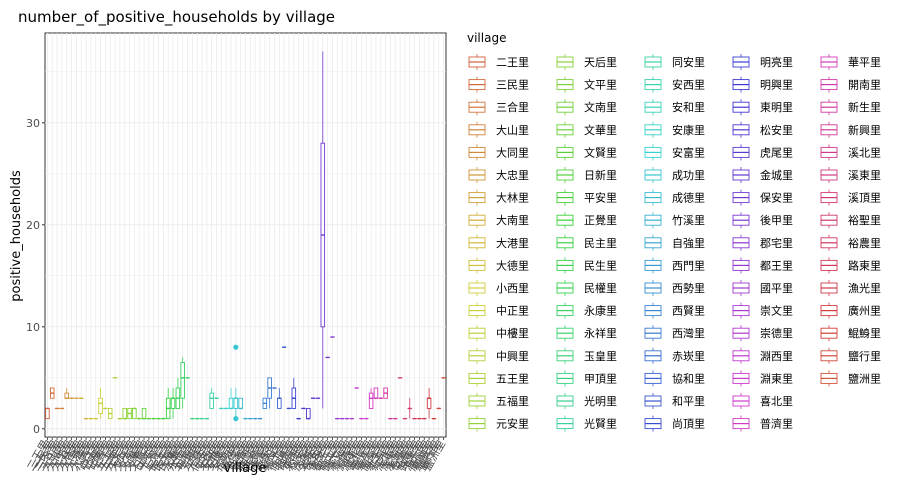  Describe the element at coordinates (176, 17) in the screenshot. I see `chart-title: number_of_positive_households by village` at that location.